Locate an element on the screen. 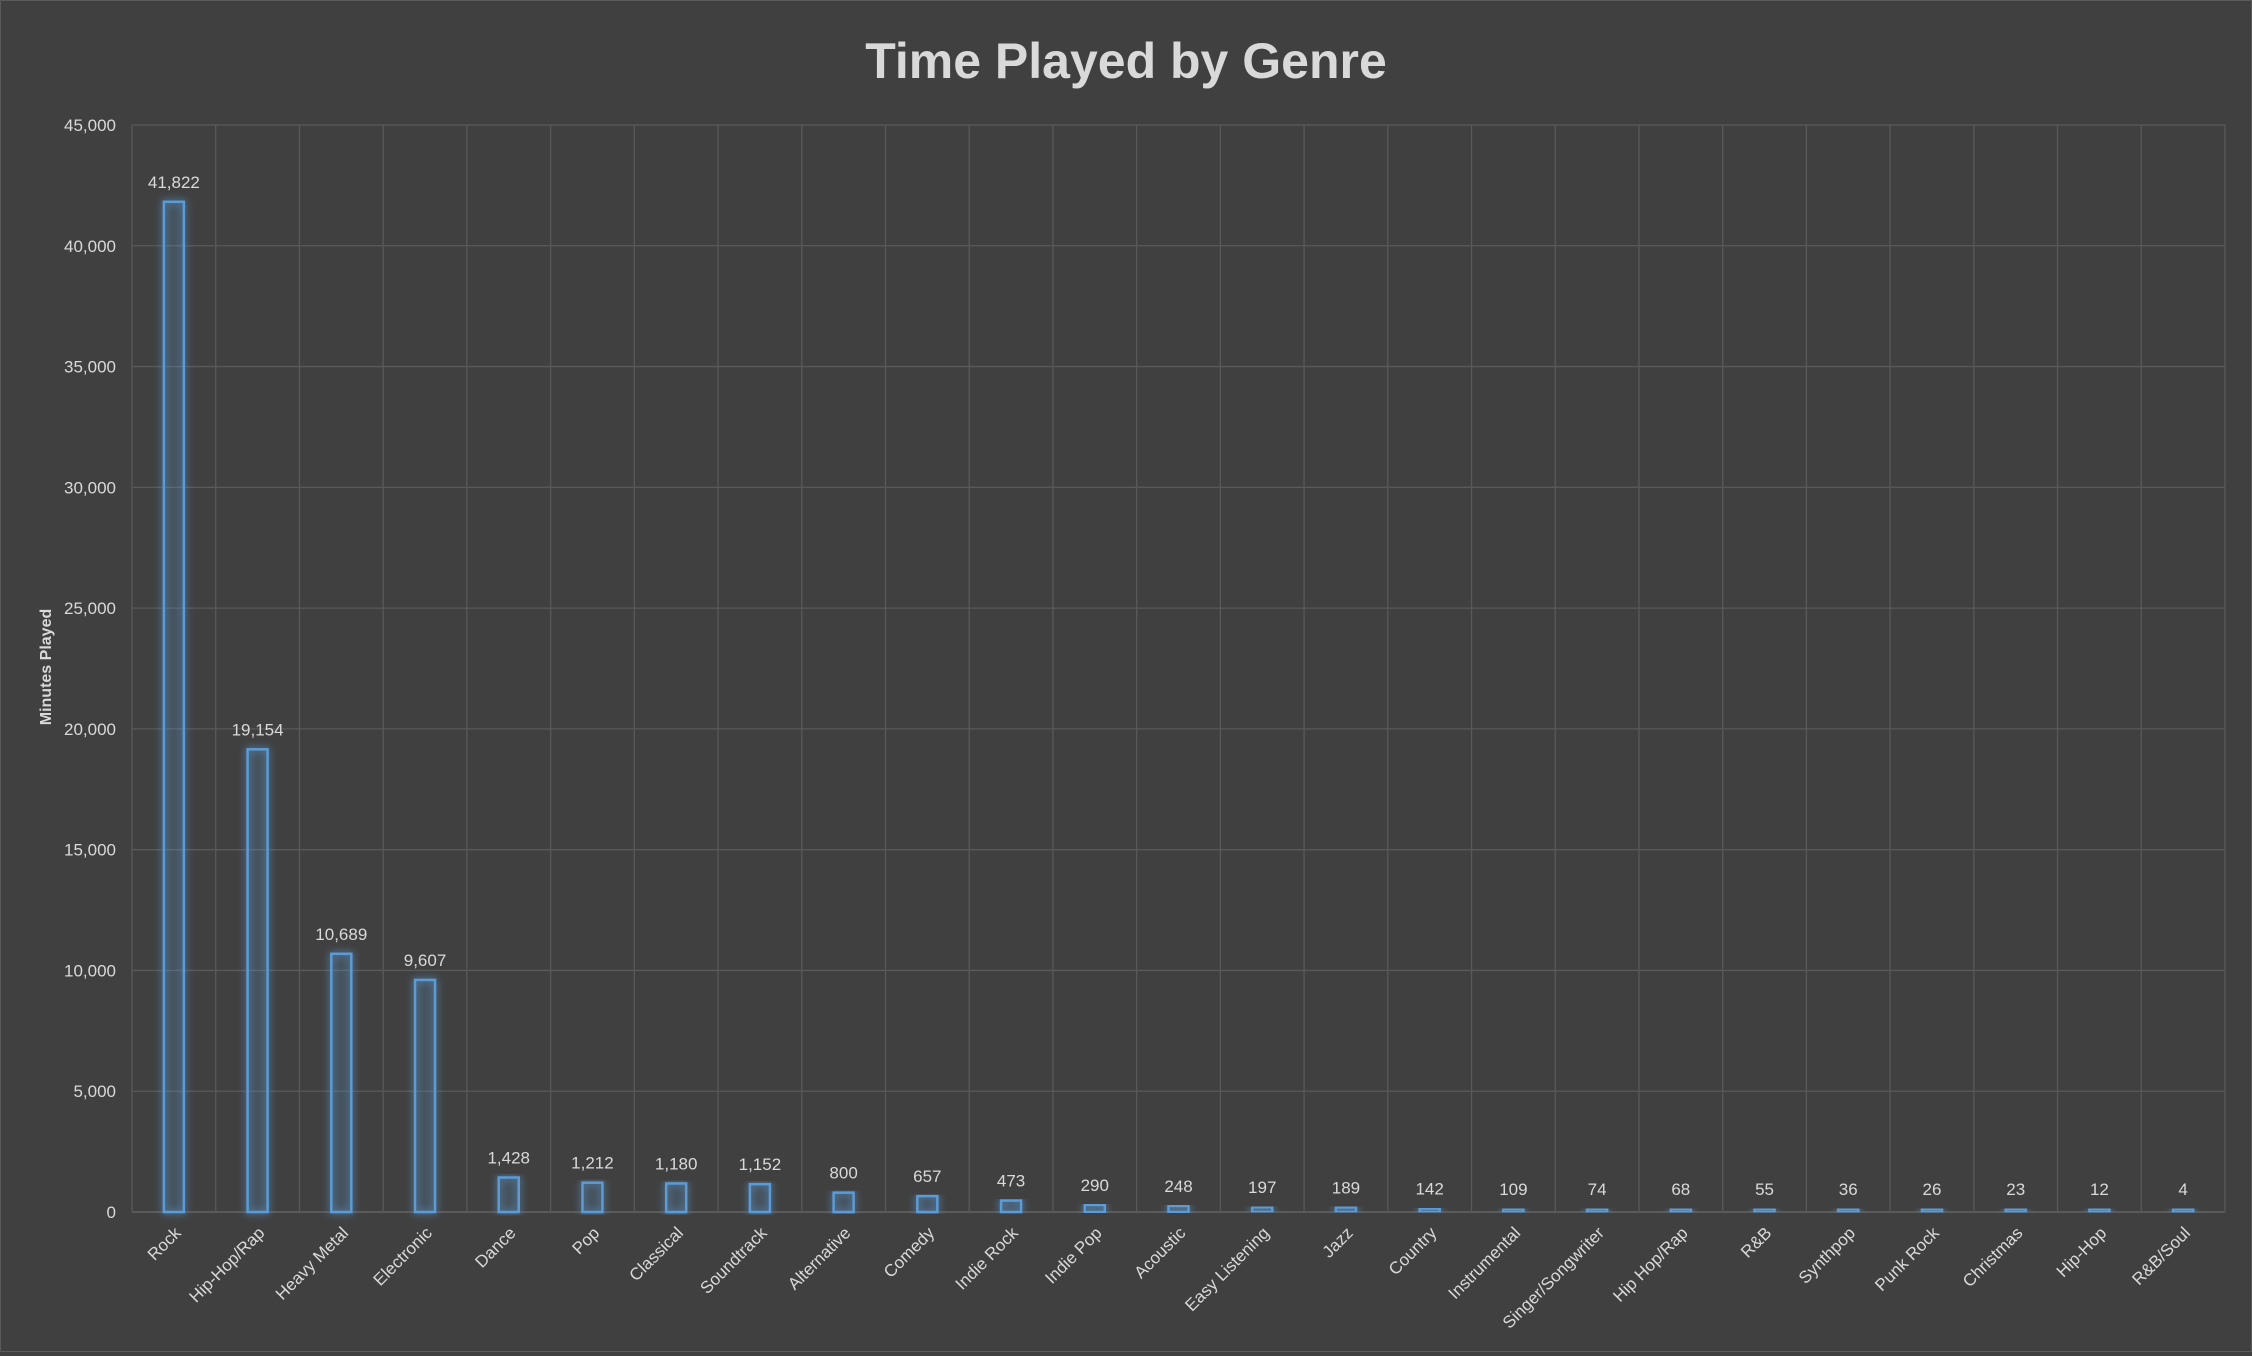  x-category-label: Instrumental is located at coordinates (1485, 1263).